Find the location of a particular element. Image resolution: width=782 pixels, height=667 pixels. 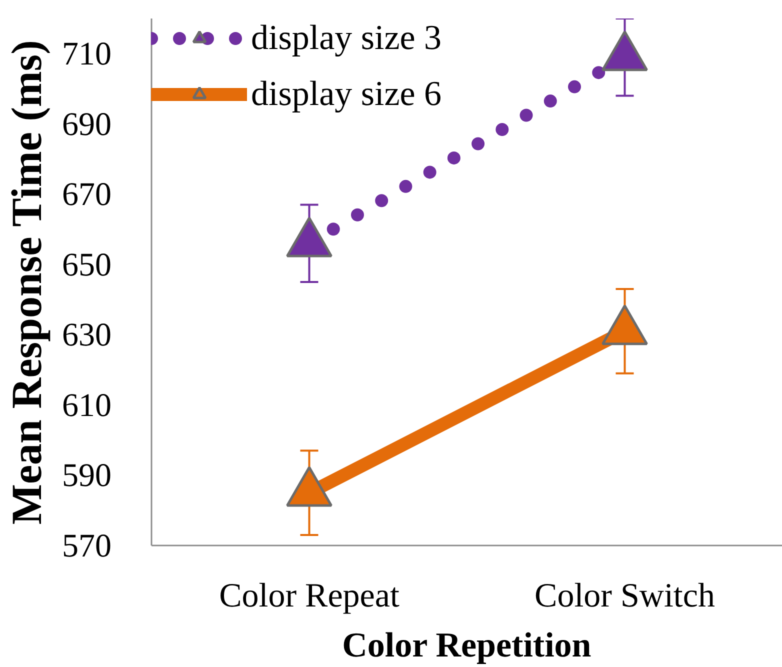

legend-label: display size 3 is located at coordinates (346, 38).